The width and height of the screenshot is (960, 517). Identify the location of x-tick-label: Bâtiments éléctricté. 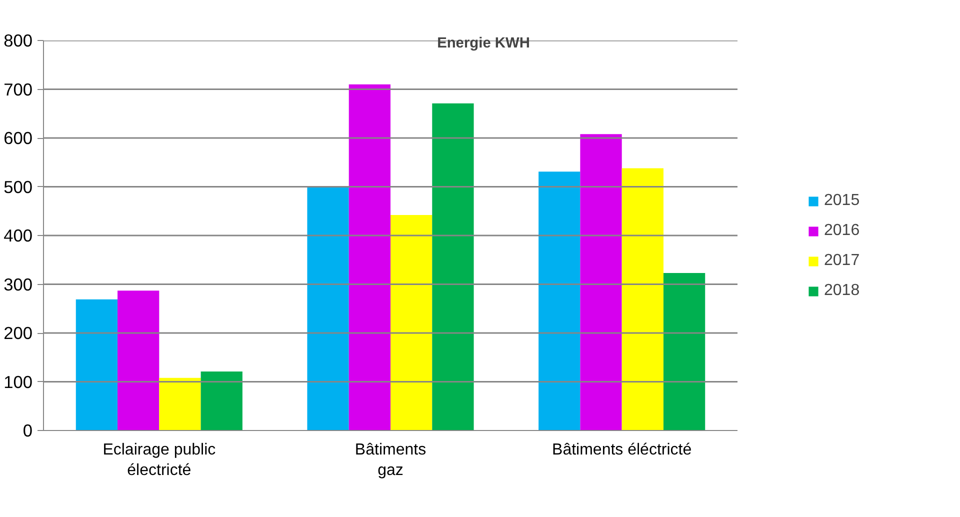
(622, 450).